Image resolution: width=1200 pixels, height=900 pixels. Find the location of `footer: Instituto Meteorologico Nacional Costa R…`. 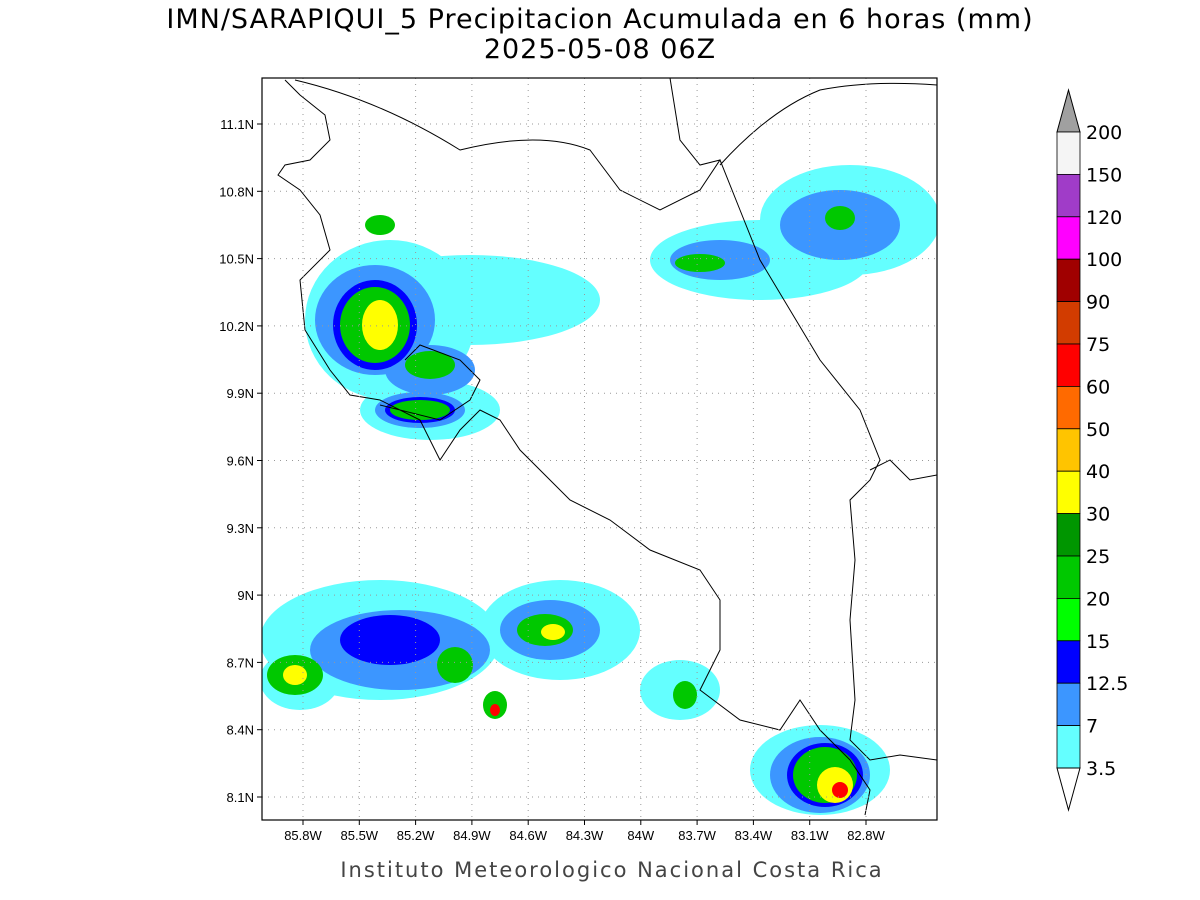

footer: Instituto Meteorologico Nacional Costa R… is located at coordinates (611, 870).